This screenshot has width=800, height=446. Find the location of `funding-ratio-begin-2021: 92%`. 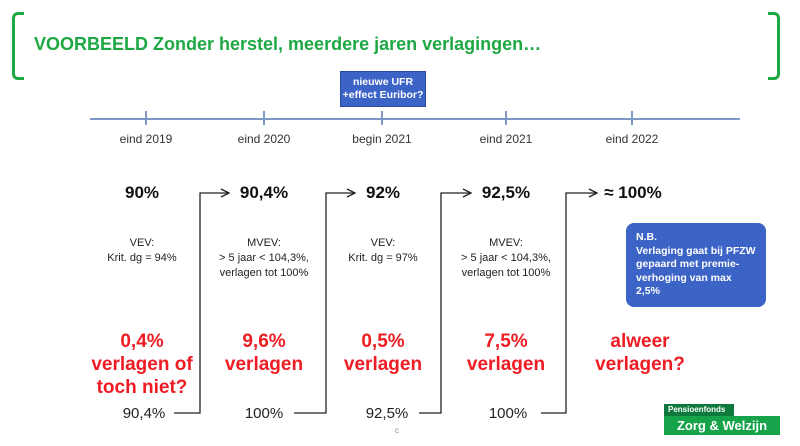

funding-ratio-begin-2021: 92% is located at coordinates (383, 192).